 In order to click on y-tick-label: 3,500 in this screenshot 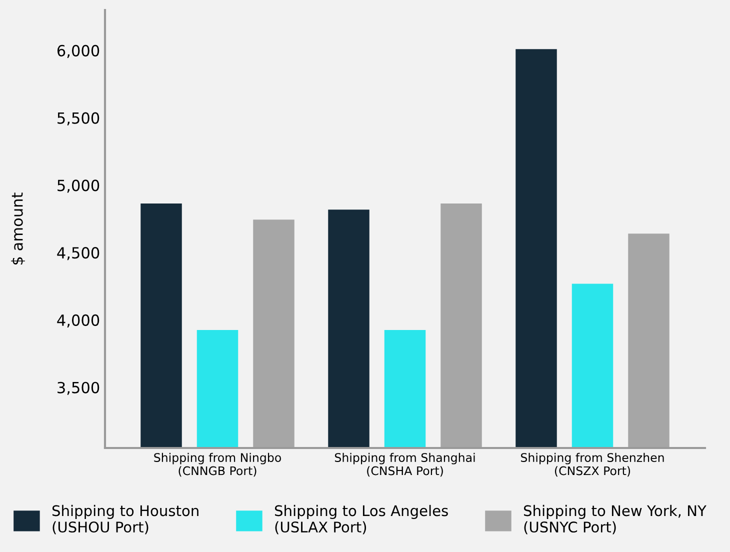, I will do `click(79, 388)`.